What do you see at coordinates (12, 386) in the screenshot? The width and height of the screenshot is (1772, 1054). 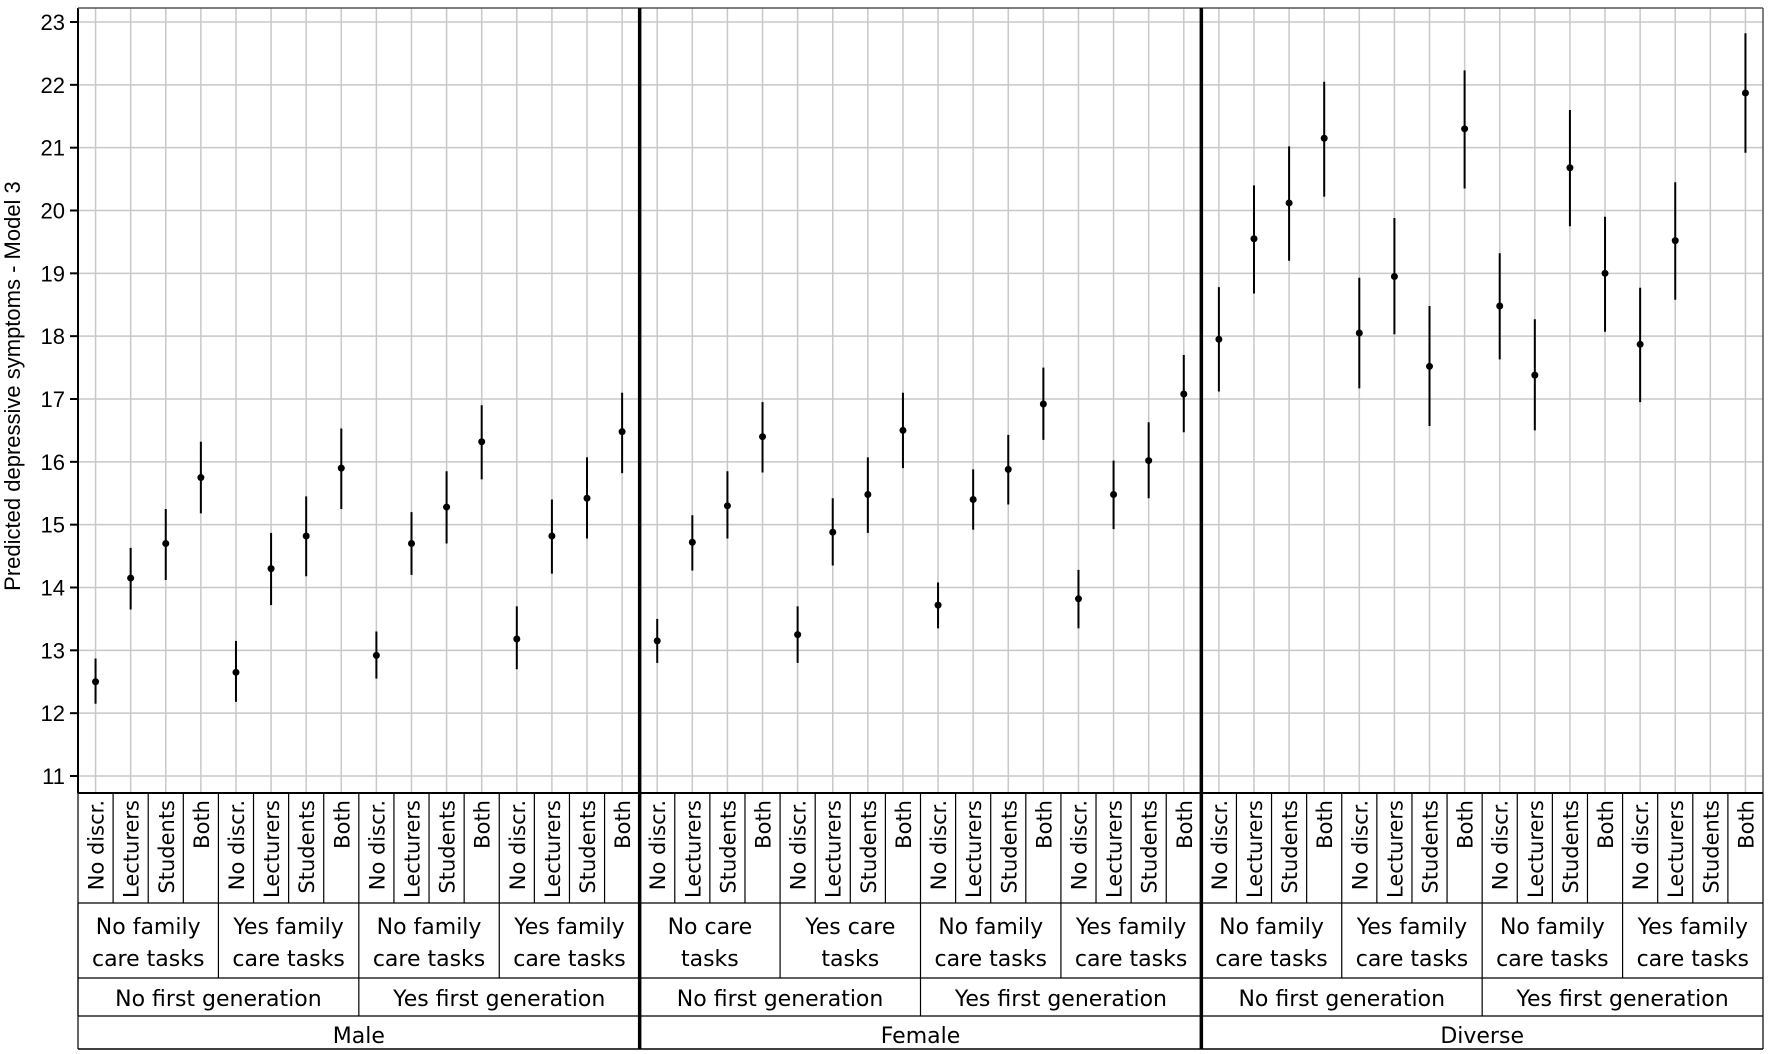 I see `y-axis-label: Predicted depressive symptoms - Model 3` at bounding box center [12, 386].